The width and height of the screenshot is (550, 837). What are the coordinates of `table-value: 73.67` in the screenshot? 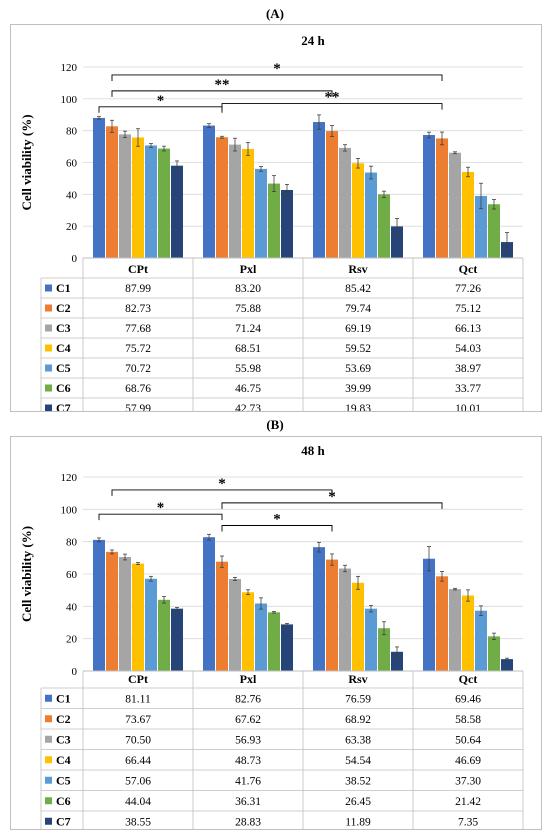 It's located at (138, 720).